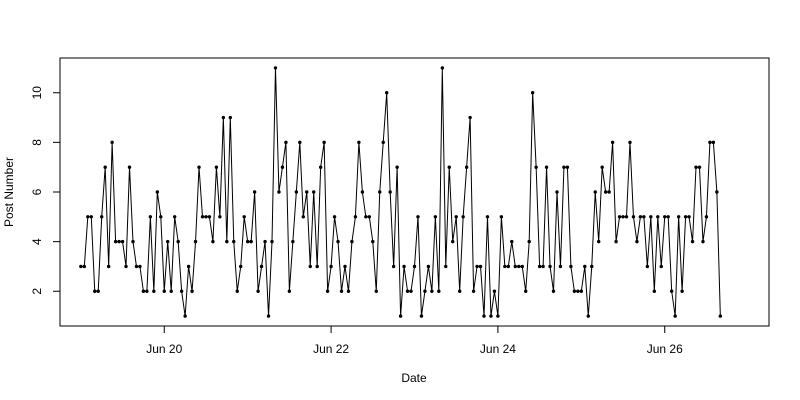  I want to click on y-tick-label: 10, so click(37, 93).